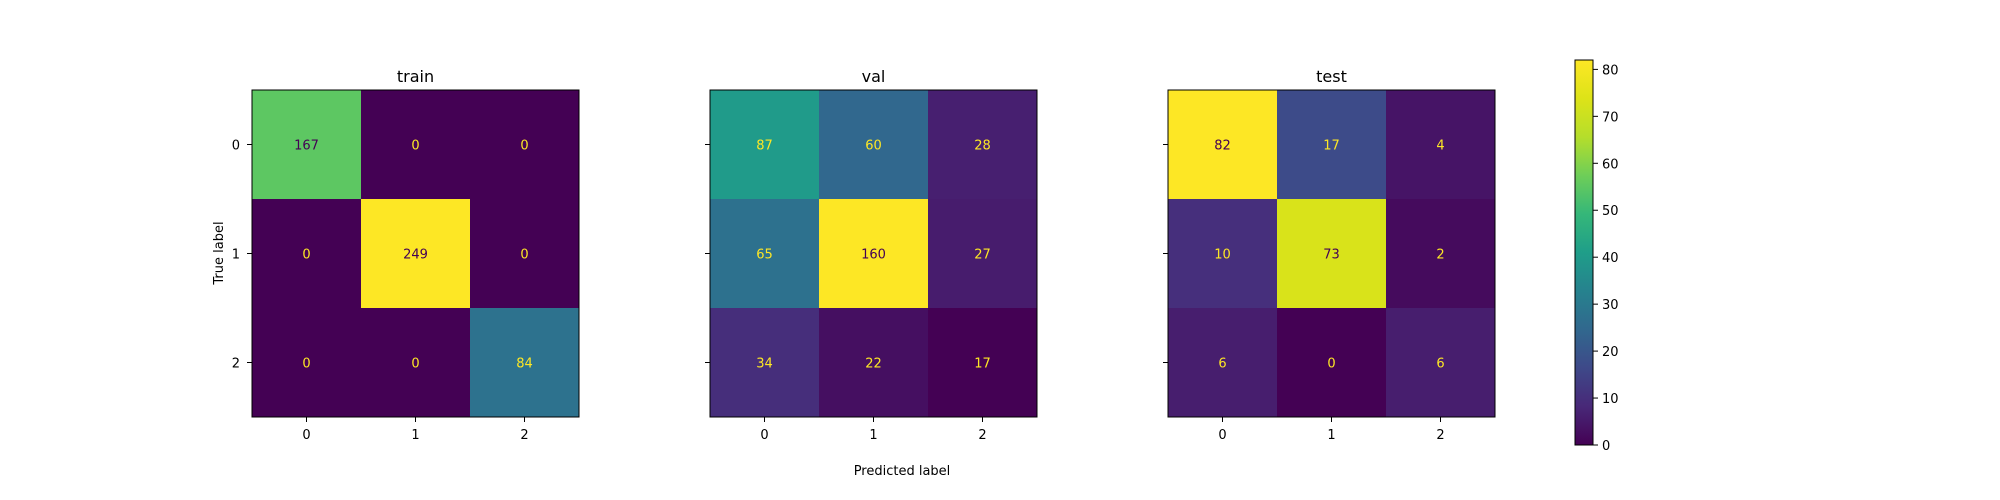 The width and height of the screenshot is (2000, 500). I want to click on cell-value-label: 87, so click(764, 146).